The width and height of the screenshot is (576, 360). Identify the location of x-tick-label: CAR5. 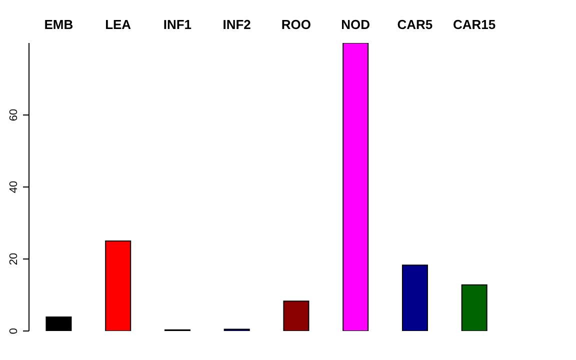
(415, 24).